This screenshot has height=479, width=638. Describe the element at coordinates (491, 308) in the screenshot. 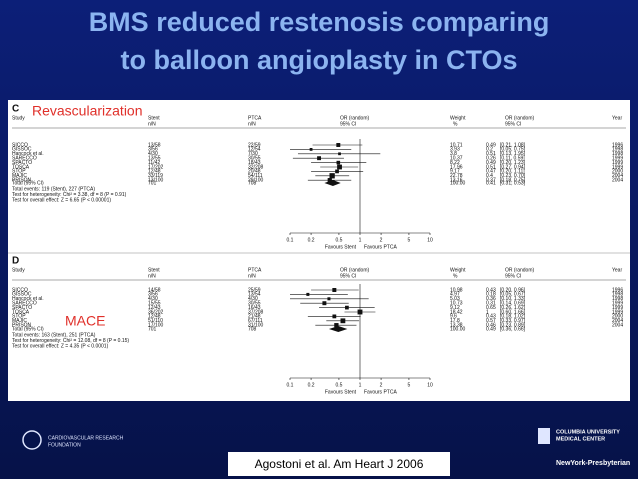

I see `odds-ratio: 0.65` at that location.